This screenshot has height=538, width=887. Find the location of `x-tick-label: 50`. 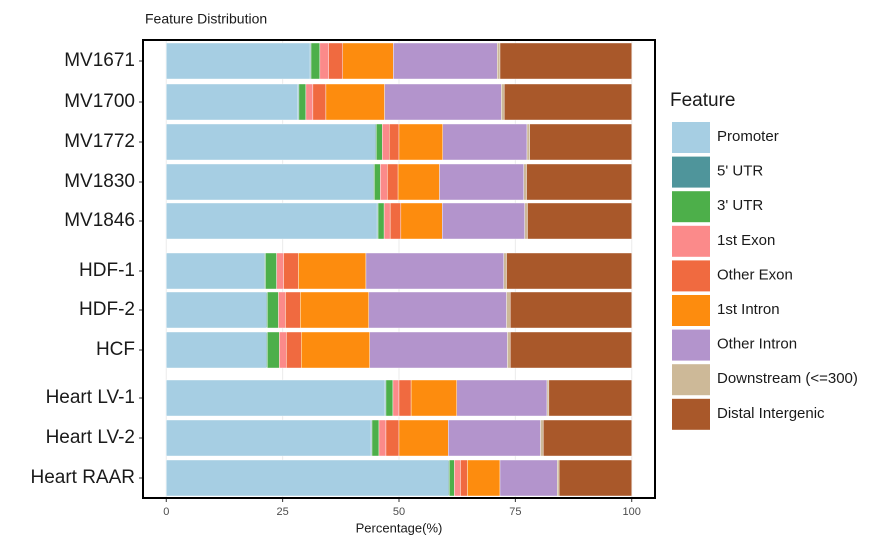

x-tick-label: 50 is located at coordinates (399, 512).